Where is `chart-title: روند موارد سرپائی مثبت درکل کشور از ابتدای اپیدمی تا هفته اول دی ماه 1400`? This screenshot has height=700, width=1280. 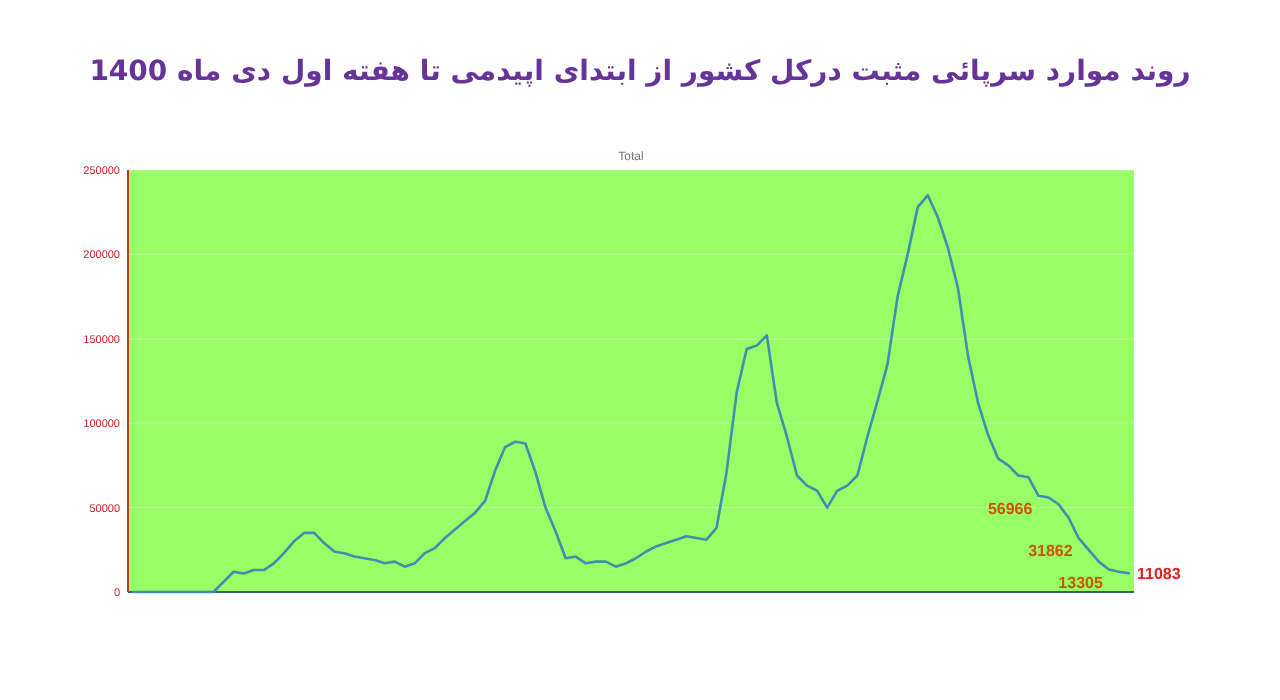 chart-title: روند موارد سرپائی مثبت درکل کشور از ابتدای اپیدمی تا هفته اول دی ماه 1400 is located at coordinates (640, 72).